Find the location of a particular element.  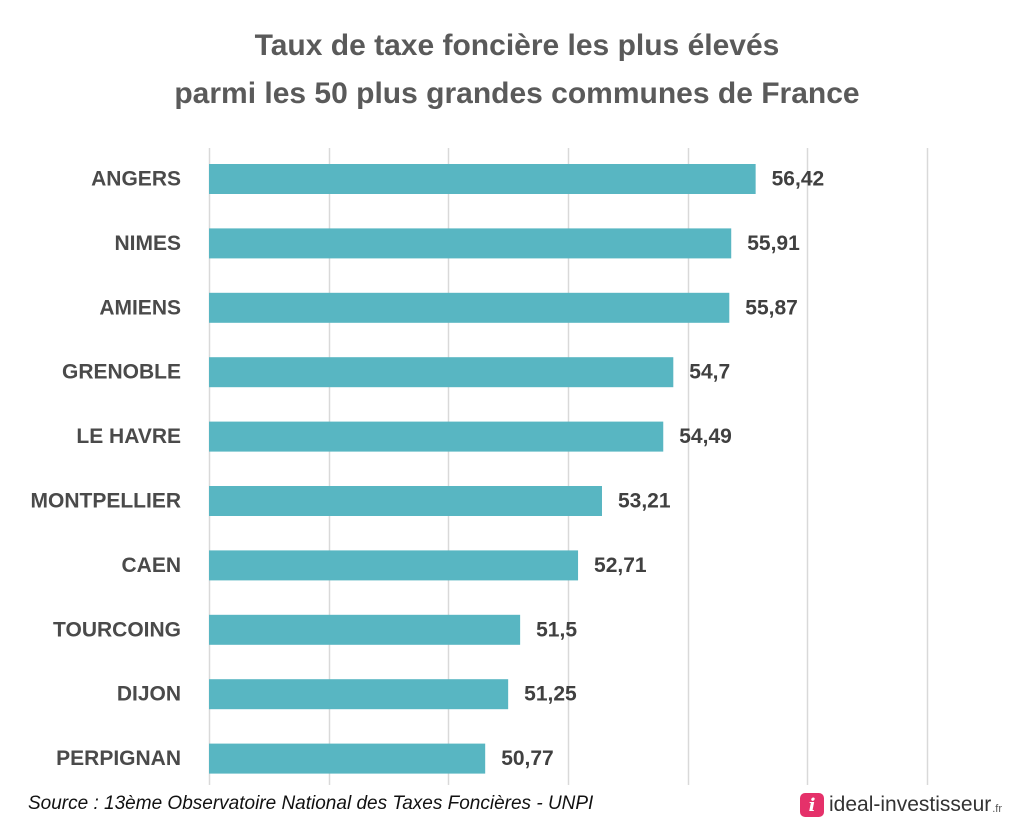

brand-i-icon: i is located at coordinates (812, 805).